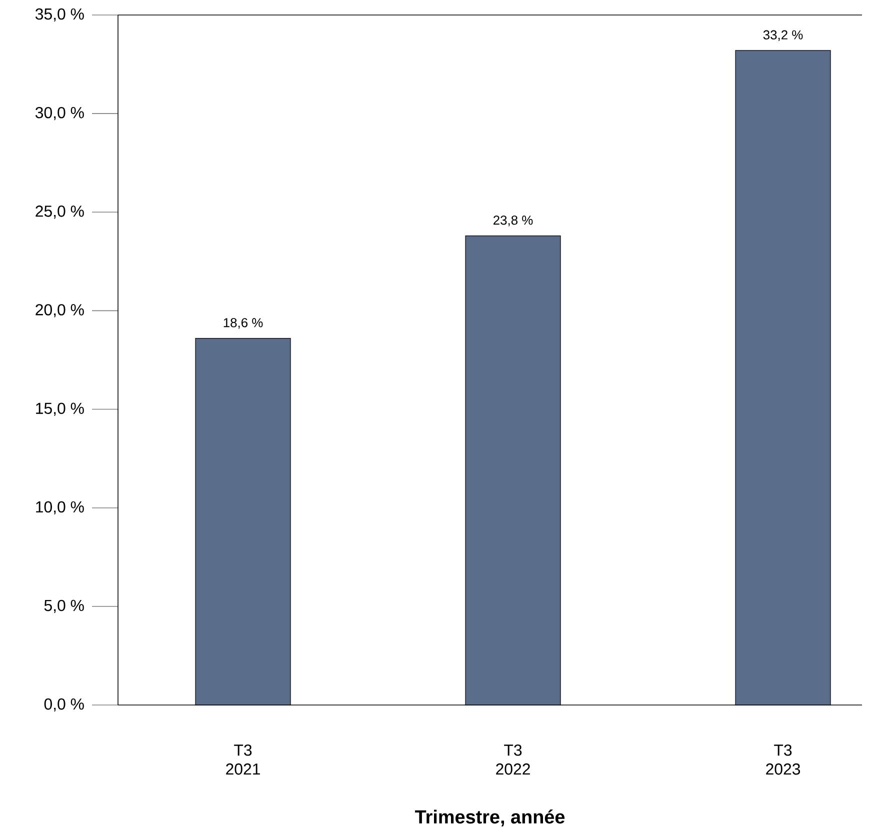  What do you see at coordinates (60, 311) in the screenshot?
I see `y-tick-label: 20,0 %` at bounding box center [60, 311].